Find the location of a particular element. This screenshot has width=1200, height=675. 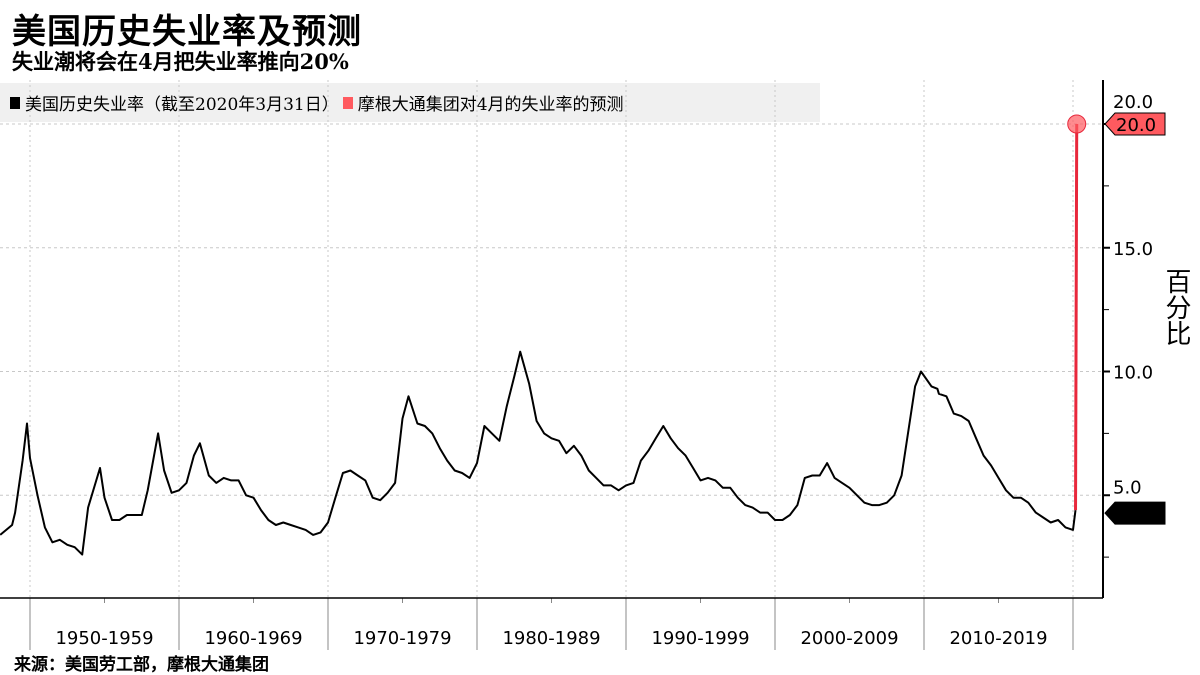

forecast-point-marker is located at coordinates (1077, 124).